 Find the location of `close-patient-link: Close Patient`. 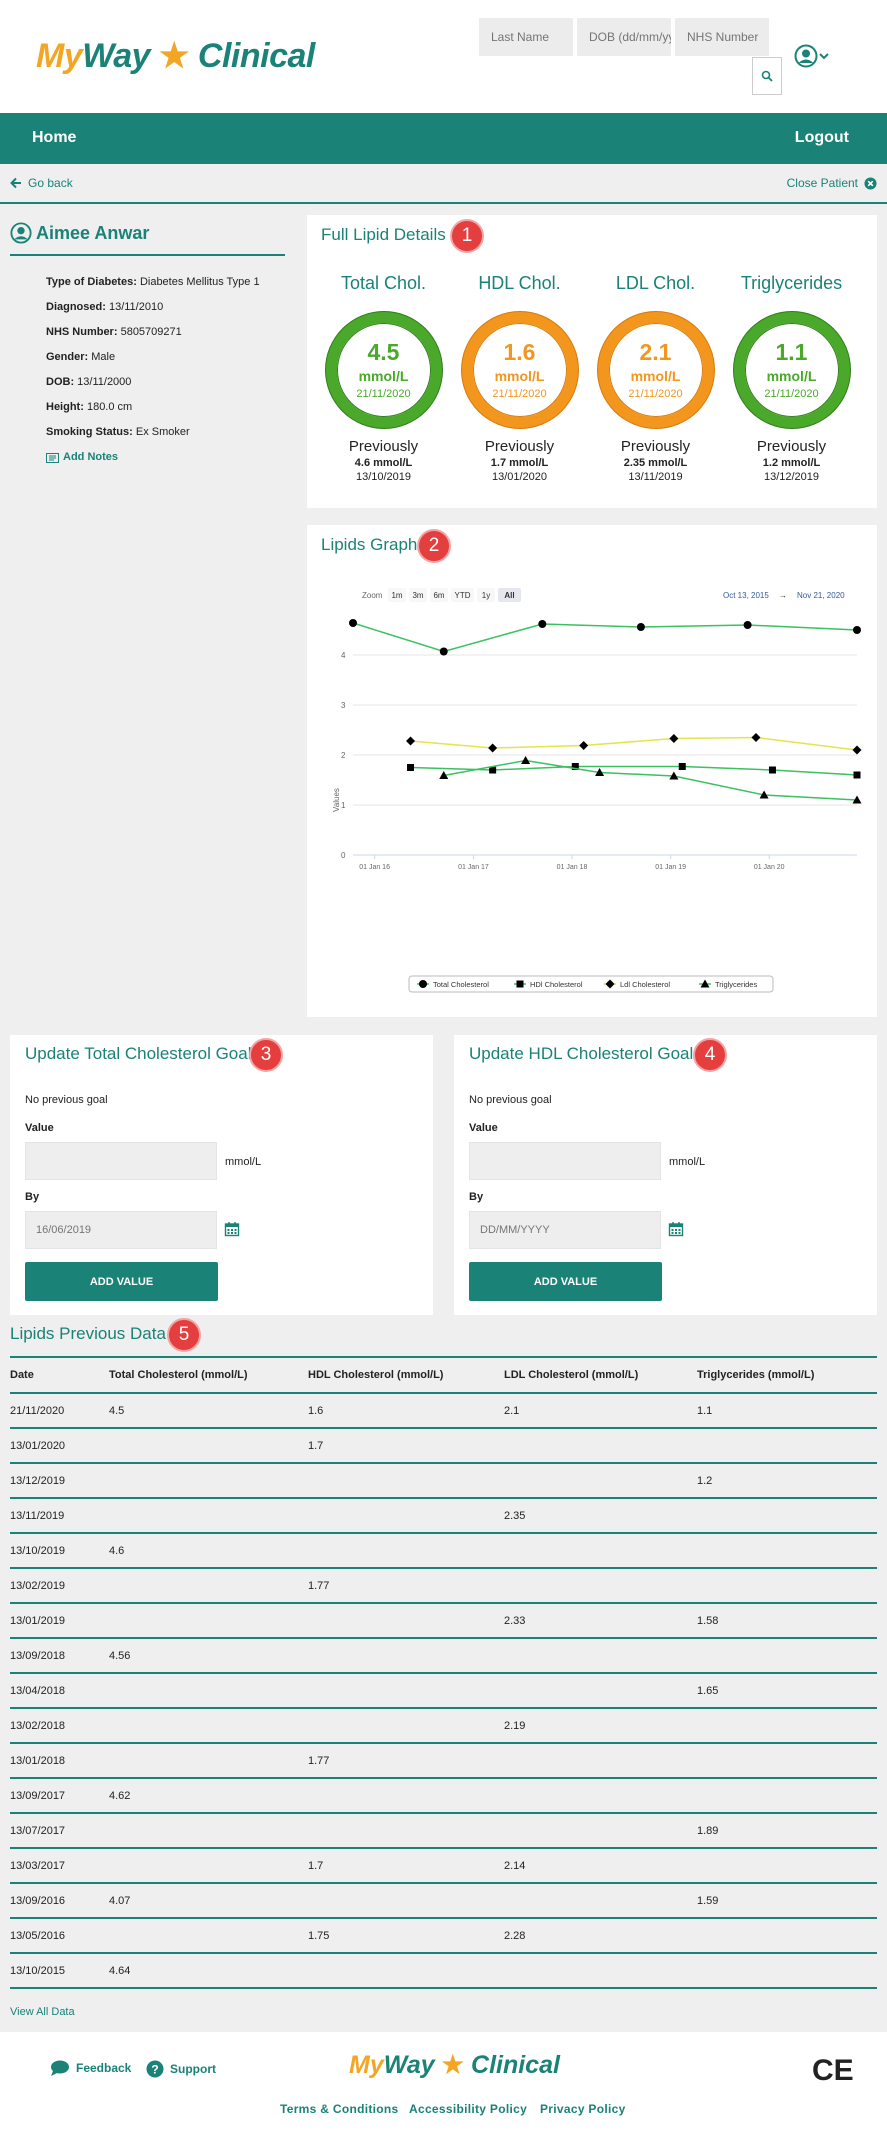

close-patient-link: Close Patient is located at coordinates (832, 183).